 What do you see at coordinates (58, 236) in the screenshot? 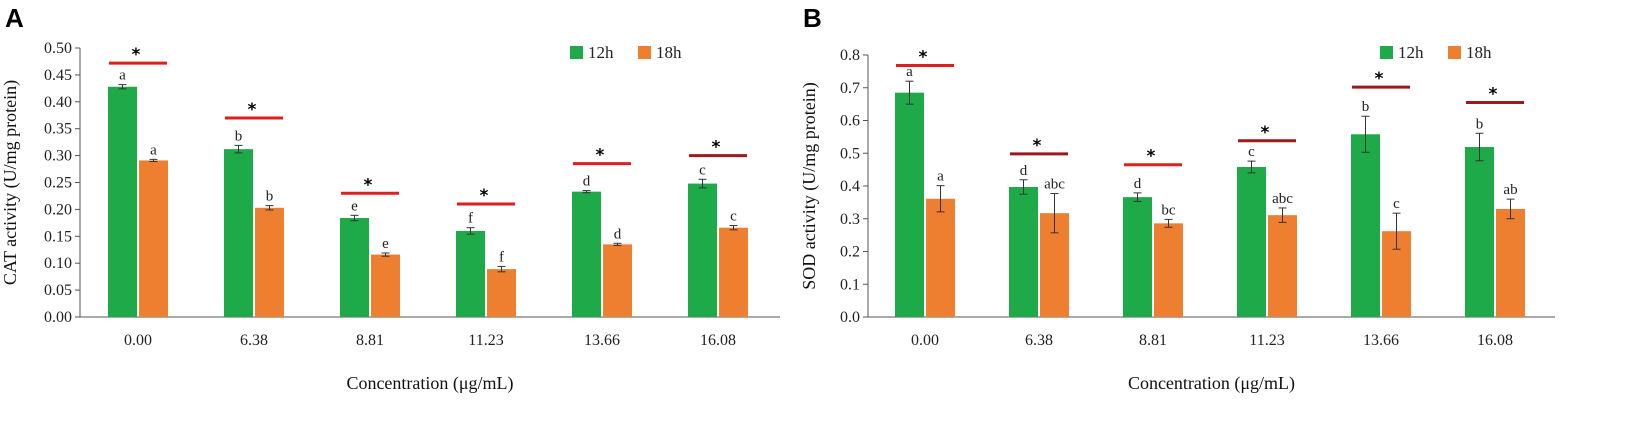
I see `y-tick-label: 0.15` at bounding box center [58, 236].